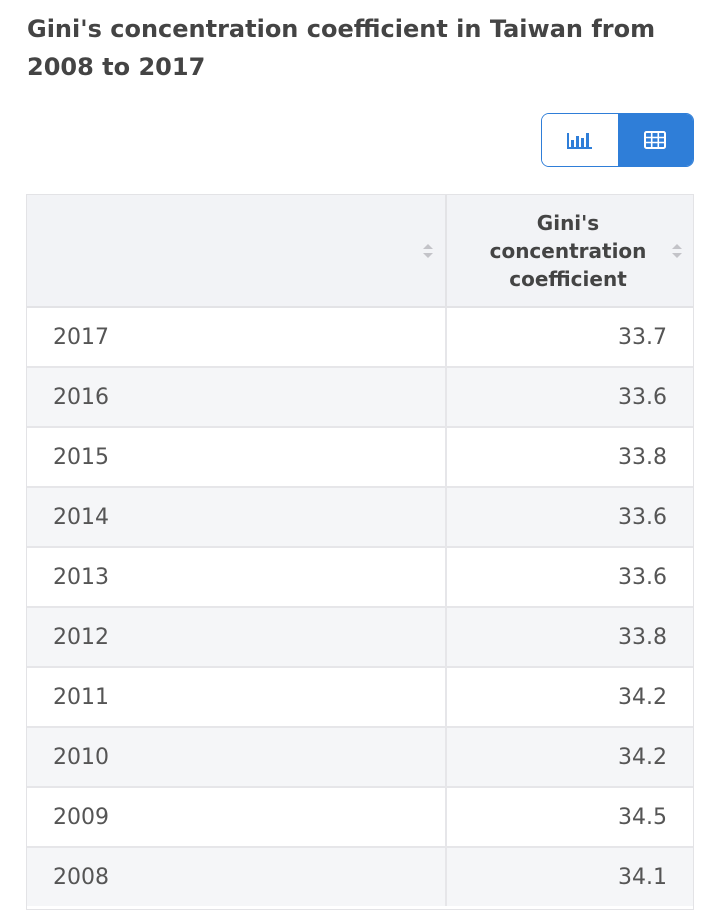 This screenshot has height=919, width=720. I want to click on year-cell: 2017, so click(237, 337).